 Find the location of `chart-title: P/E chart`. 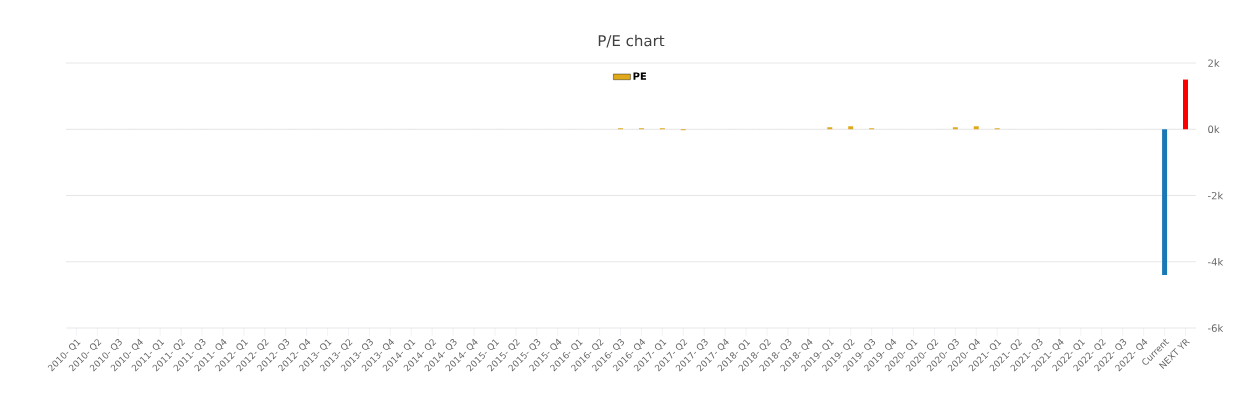

chart-title: P/E chart is located at coordinates (631, 41).